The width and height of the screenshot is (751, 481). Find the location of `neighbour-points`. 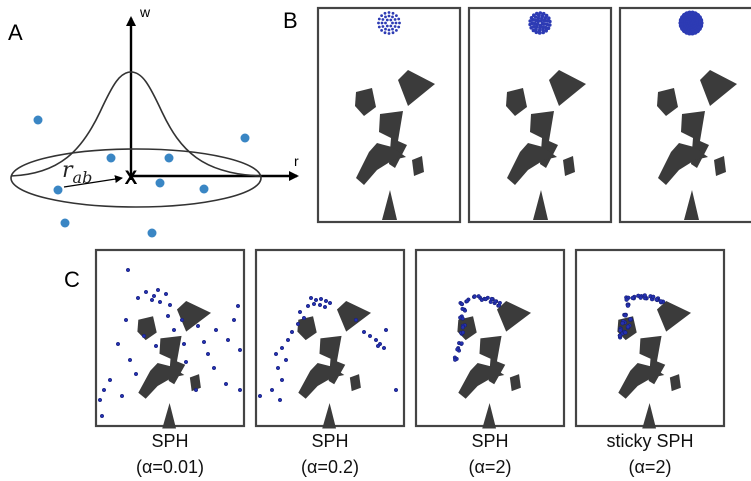

neighbour-points is located at coordinates (141, 176).